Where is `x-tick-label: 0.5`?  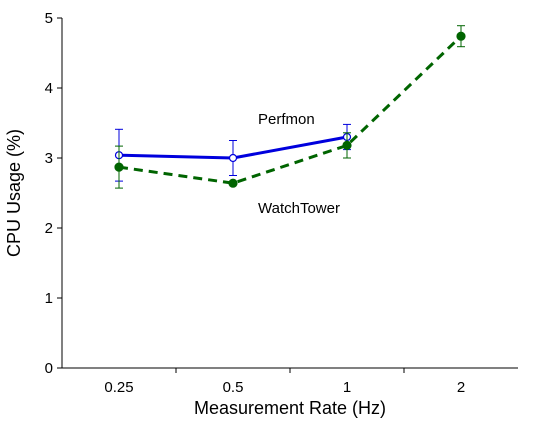
x-tick-label: 0.5 is located at coordinates (233, 387).